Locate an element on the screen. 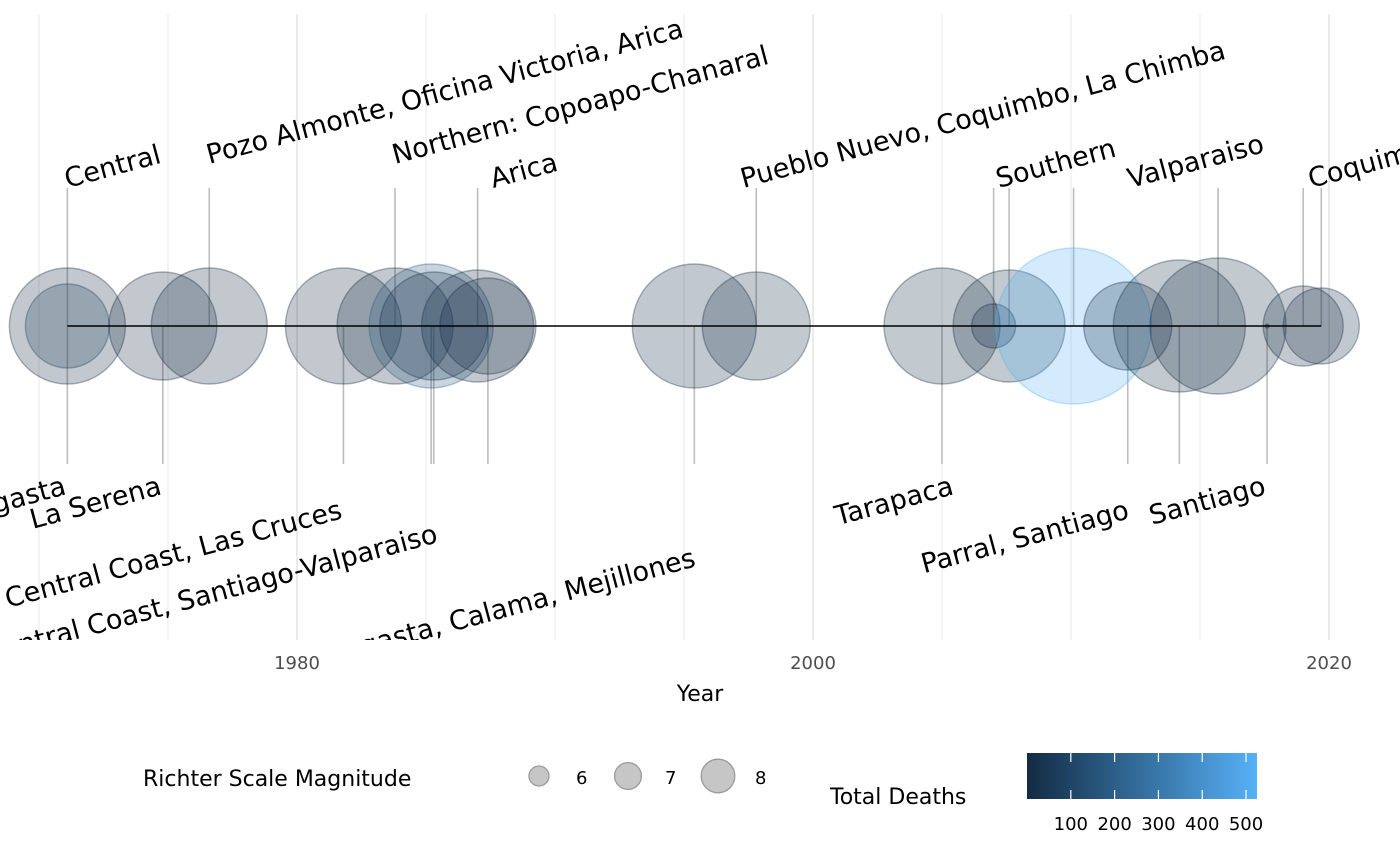  size-legend-title: Richter Scale Magnitude is located at coordinates (277, 779).